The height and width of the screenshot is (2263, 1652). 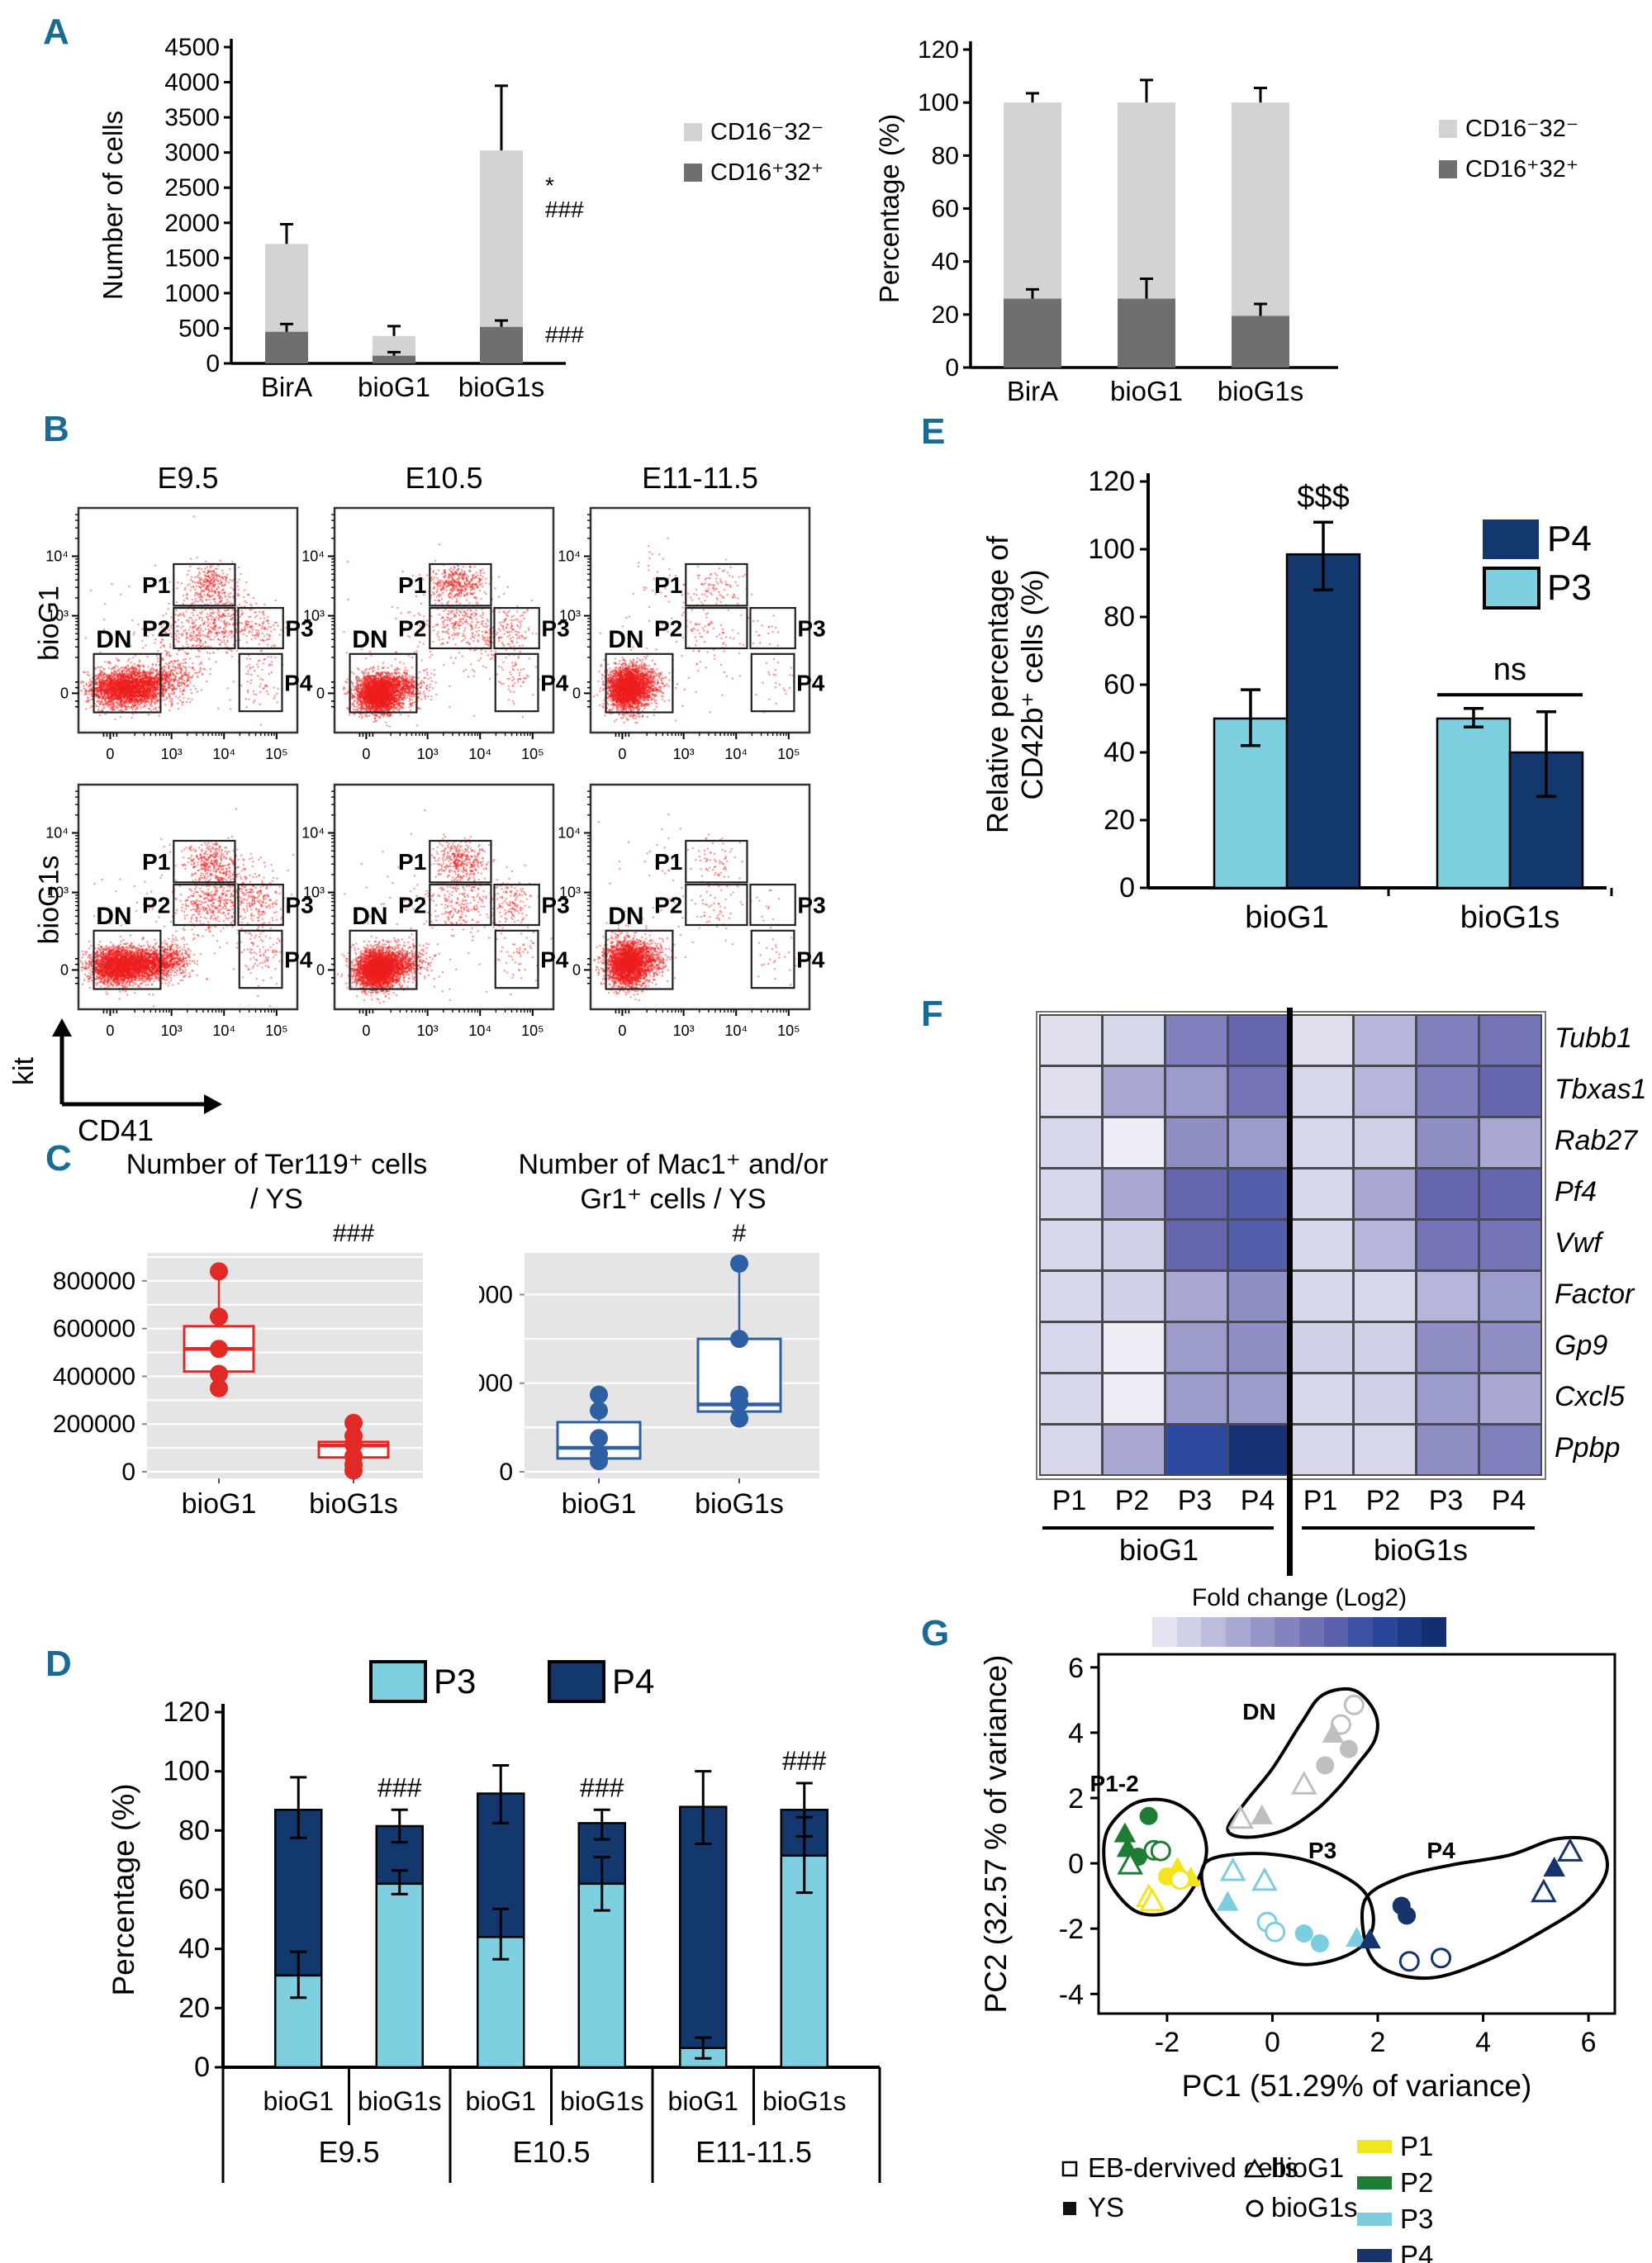 I want to click on pca-population-legend: P1 P2 P3 P4 DN, so click(x=1398, y=2197).